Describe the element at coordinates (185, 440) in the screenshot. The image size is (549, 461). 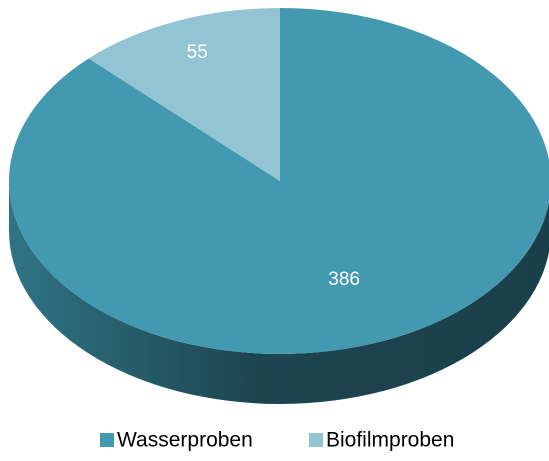
I see `legend-label: Wasserproben` at that location.